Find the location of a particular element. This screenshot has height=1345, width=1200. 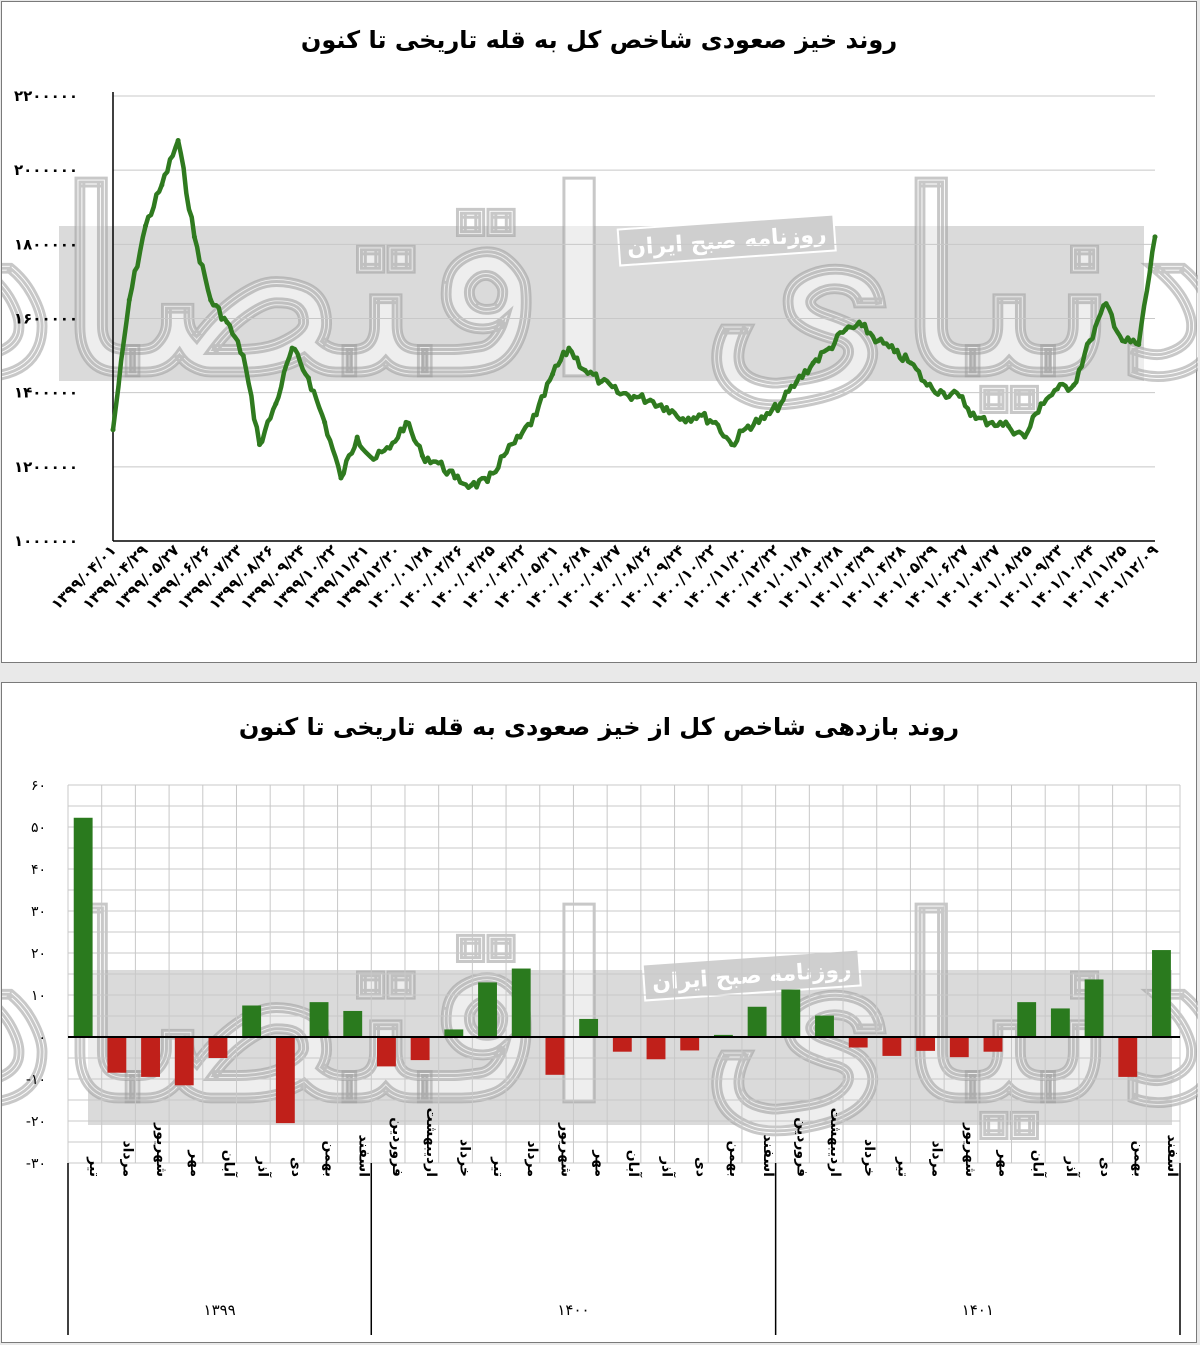

y-tick-label: -۳۰ is located at coordinates (36, 1164).